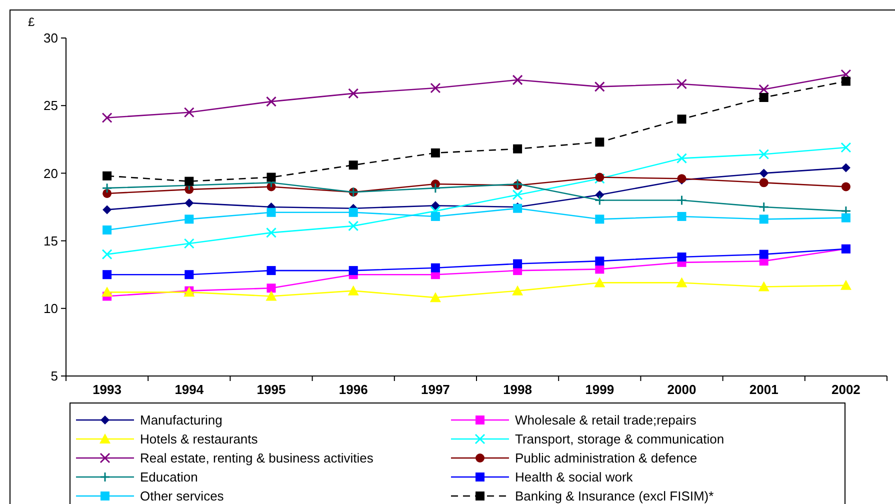 The height and width of the screenshot is (504, 895). I want to click on legend-label: Public administration & defence, so click(606, 458).